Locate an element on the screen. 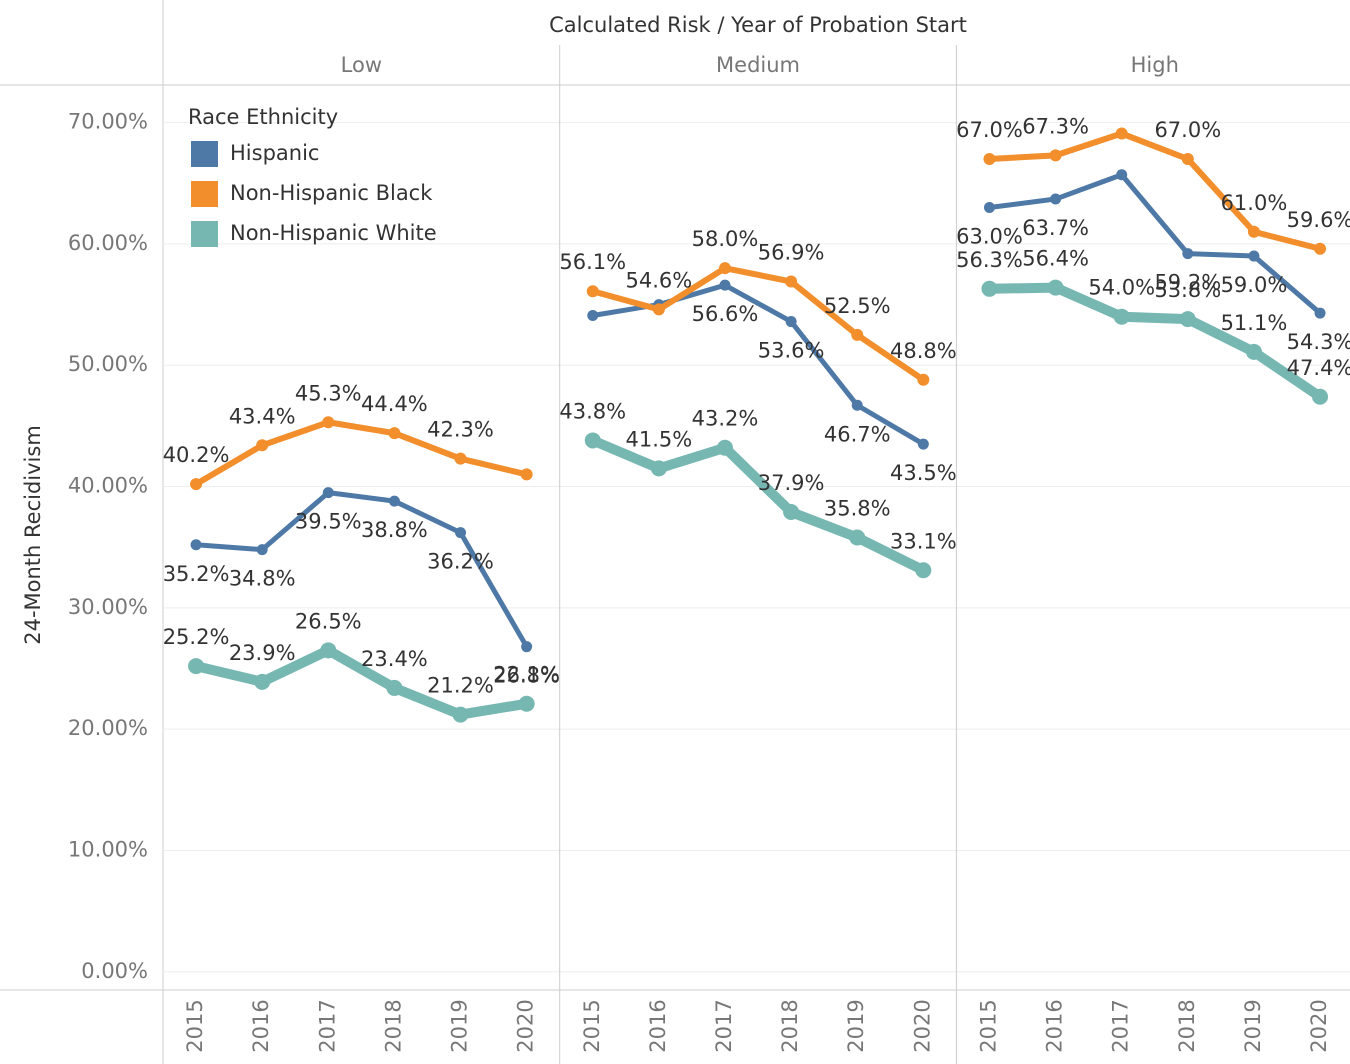  data-label: 54.6% is located at coordinates (659, 280).